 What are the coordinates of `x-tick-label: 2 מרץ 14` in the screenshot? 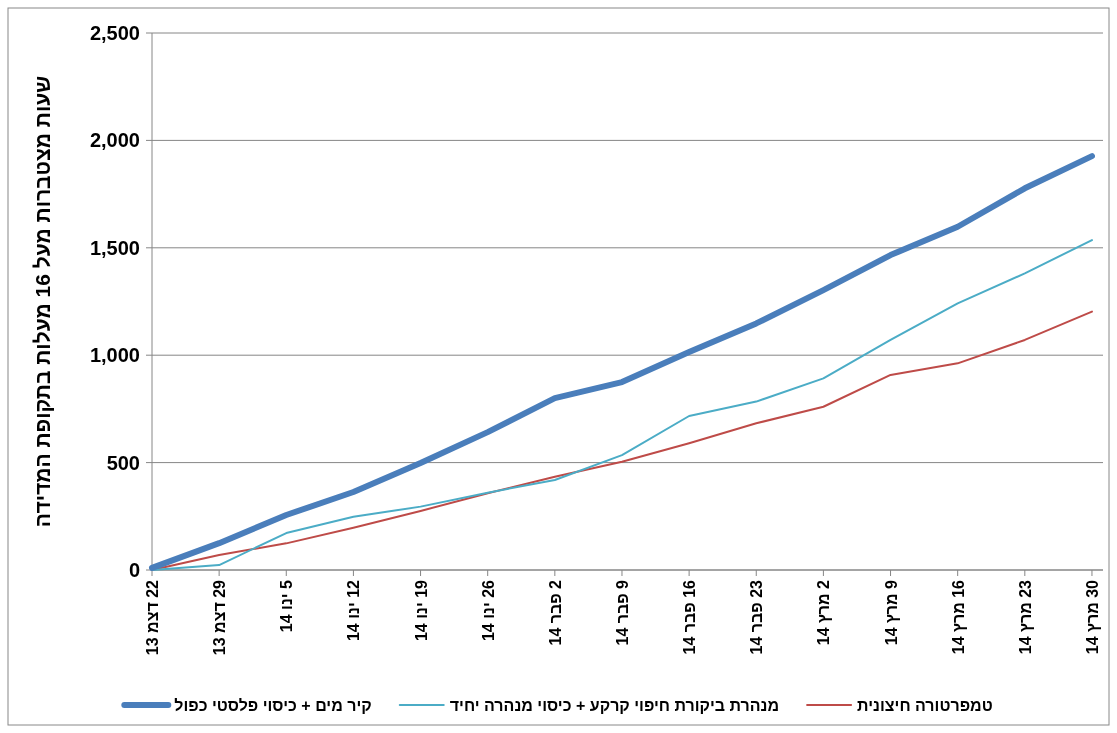 It's located at (824, 612).